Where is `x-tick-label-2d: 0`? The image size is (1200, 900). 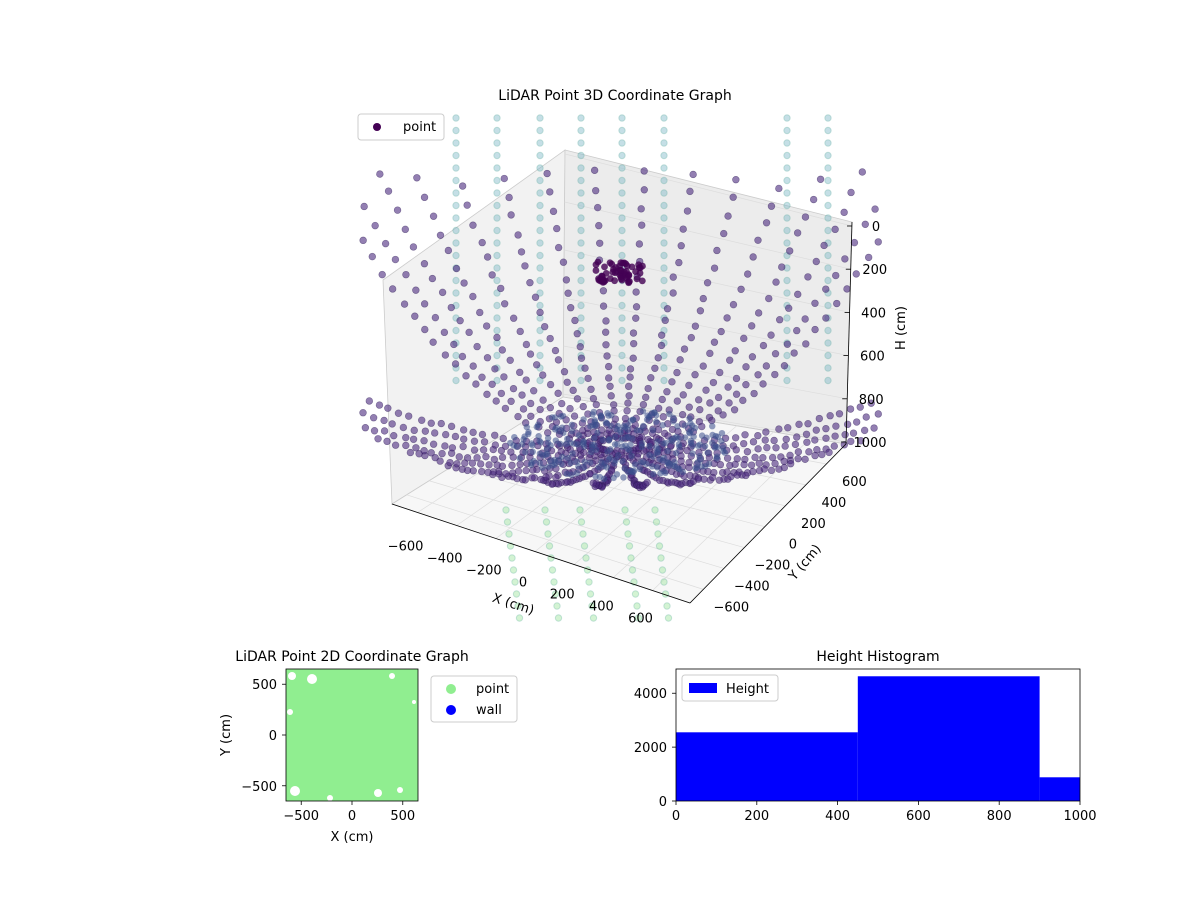
x-tick-label-2d: 0 is located at coordinates (352, 816).